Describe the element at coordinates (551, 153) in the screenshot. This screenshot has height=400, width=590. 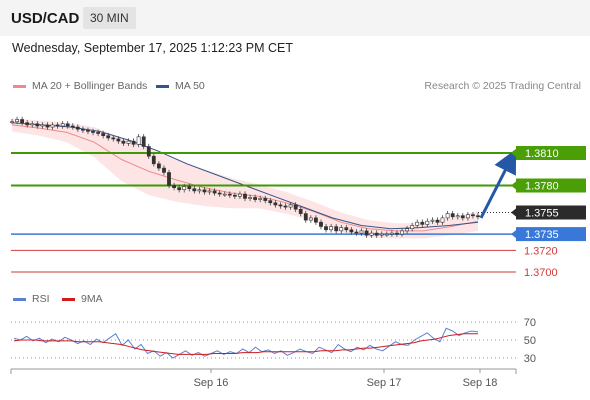
I see `label-1-3810-box` at that location.